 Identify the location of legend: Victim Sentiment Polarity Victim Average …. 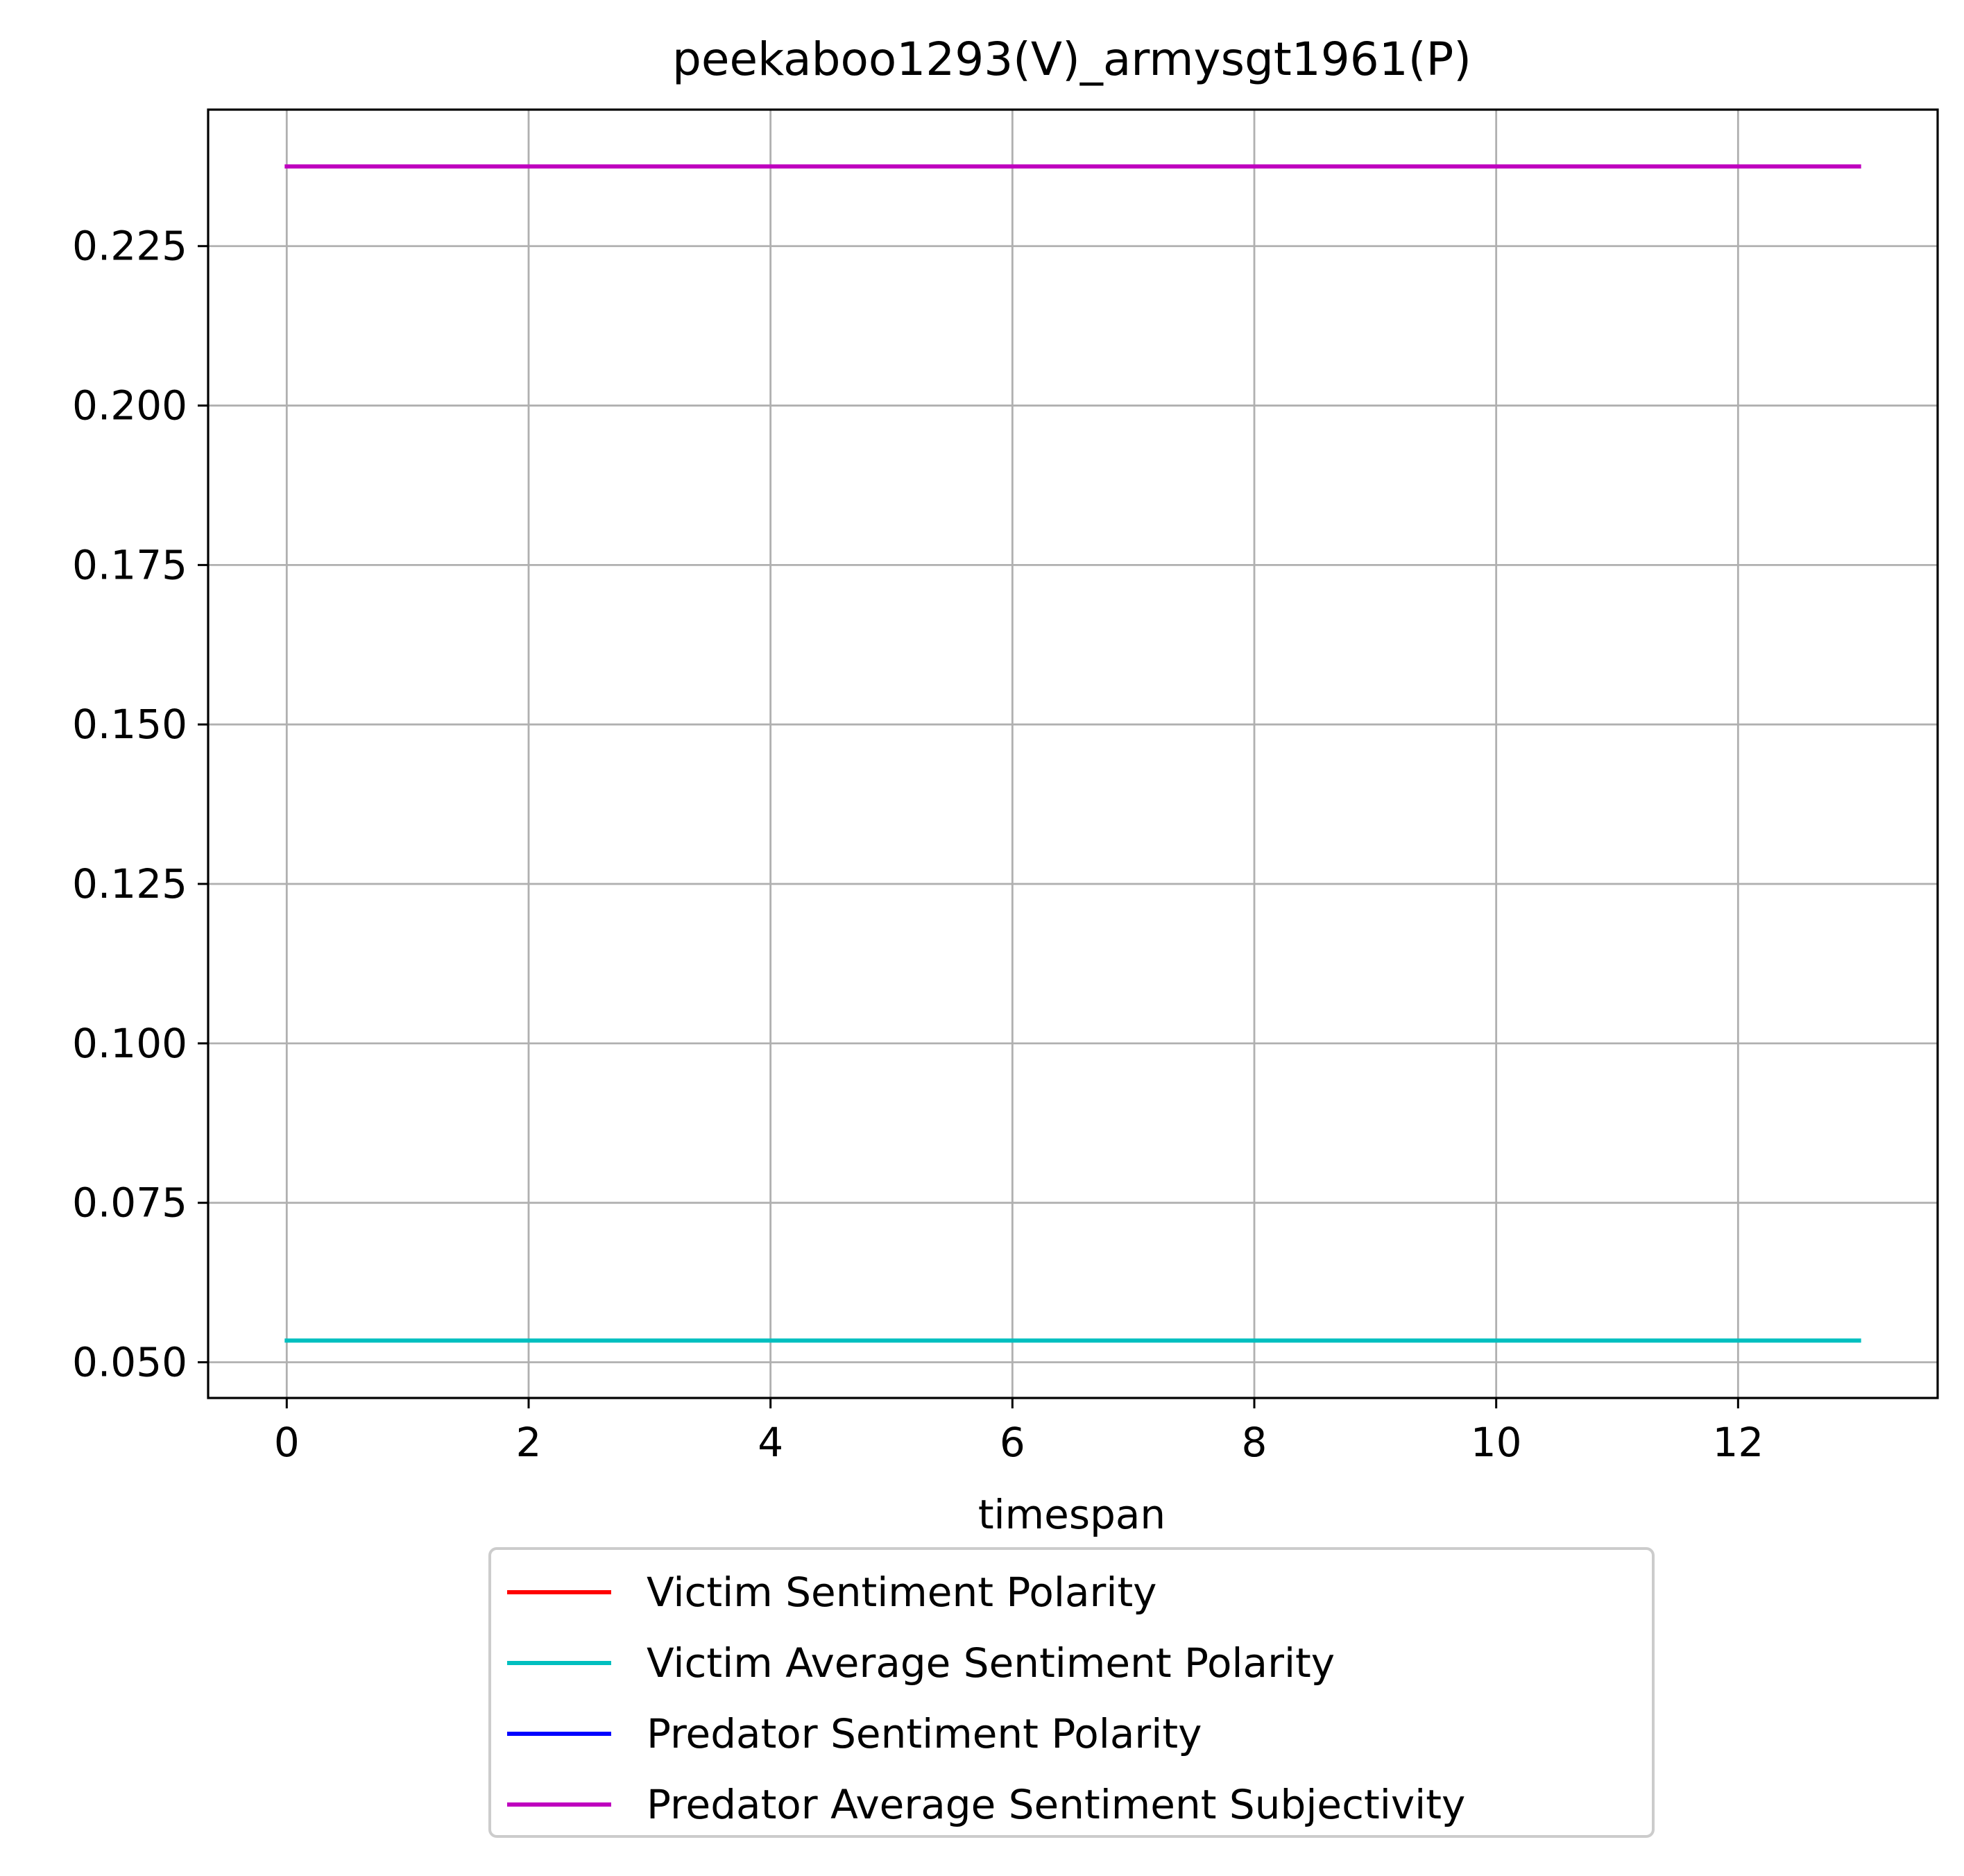
(1071, 1692).